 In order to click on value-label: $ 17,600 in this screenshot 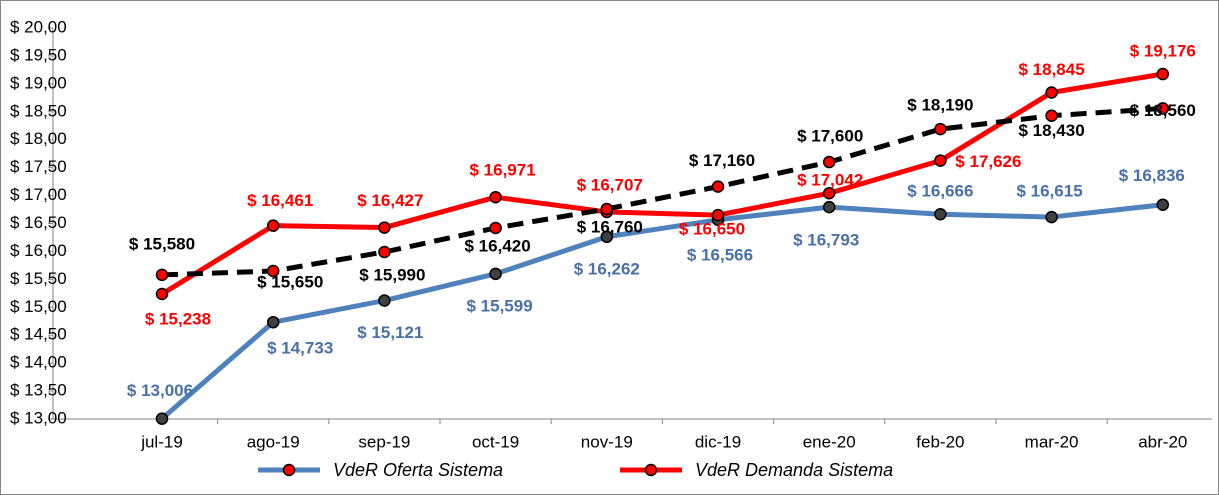, I will do `click(830, 136)`.